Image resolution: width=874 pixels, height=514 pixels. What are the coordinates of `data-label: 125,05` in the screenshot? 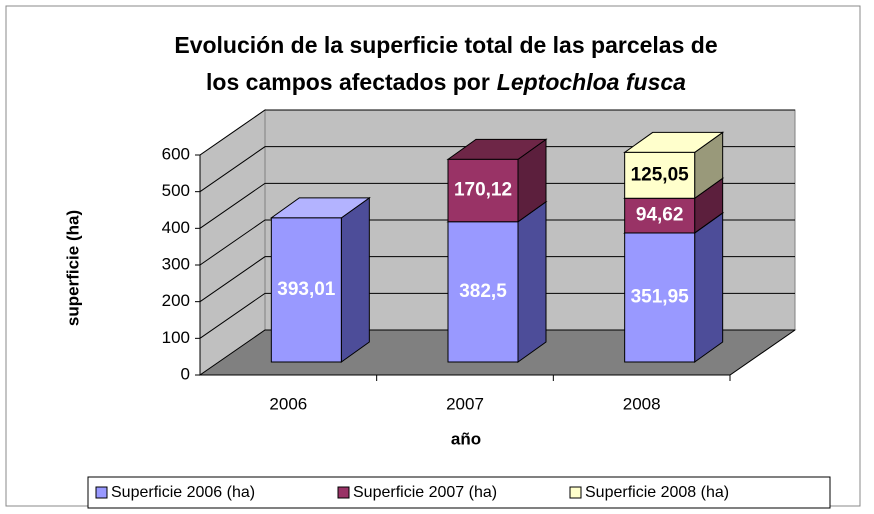 It's located at (660, 174).